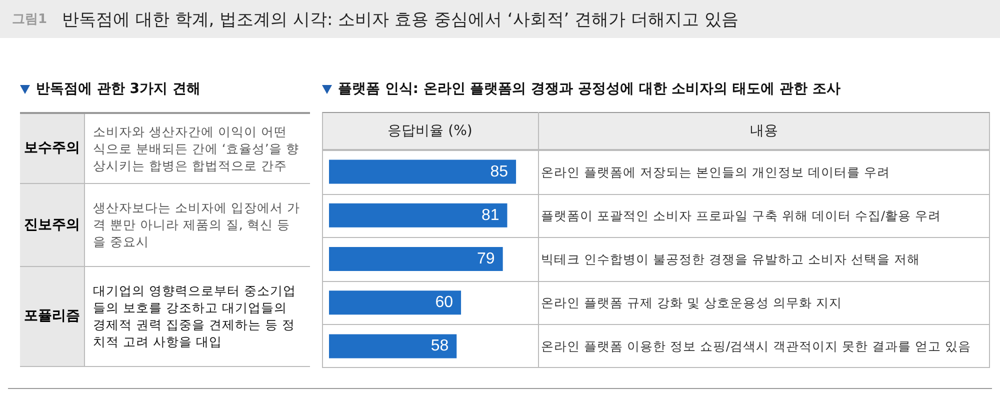 This screenshot has width=1000, height=394. I want to click on y-tick-label: 플랫폼이 포괄적인 소비자 프로파일 구축 위해 데이터 수집/활용 우려, so click(741, 215).